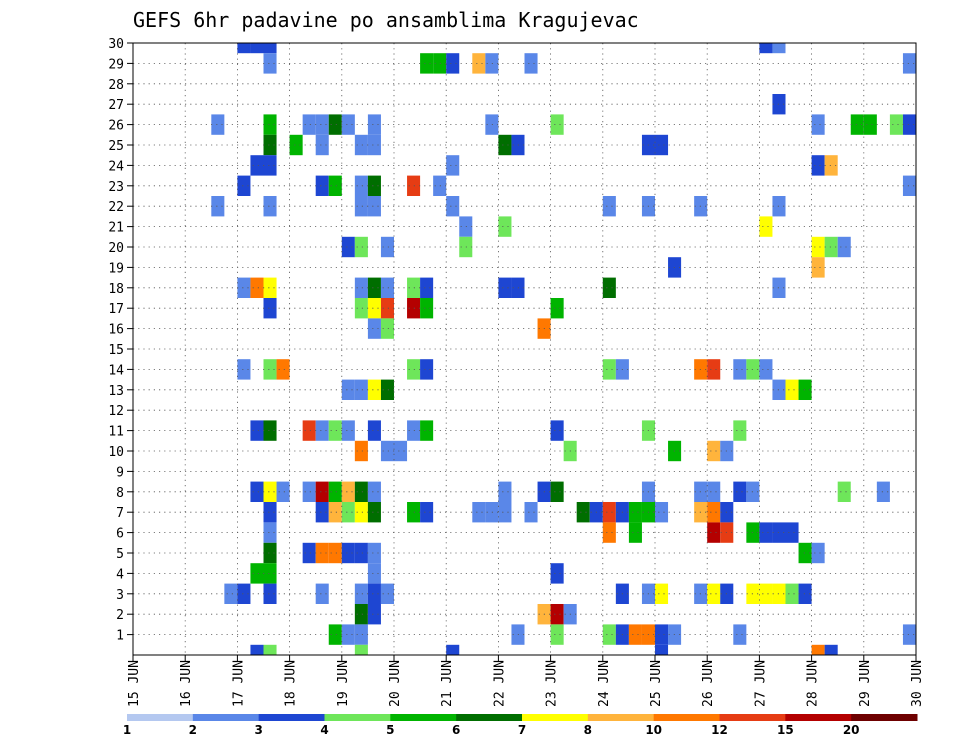 The height and width of the screenshot is (742, 960). I want to click on x-tick-label: 20 JUN, so click(395, 683).